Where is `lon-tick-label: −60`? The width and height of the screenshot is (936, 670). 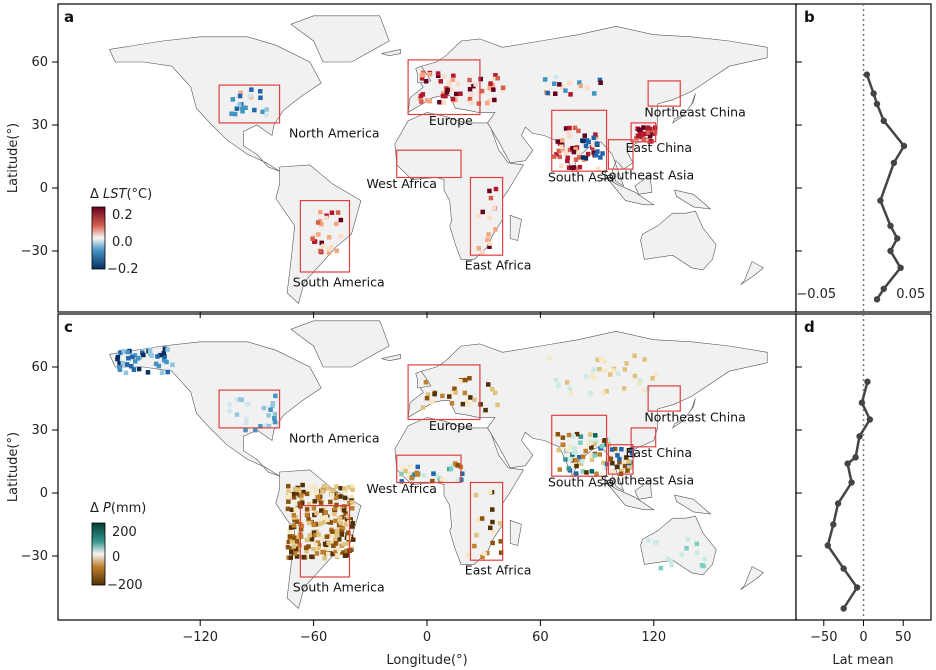 lon-tick-label: −60 is located at coordinates (313, 637).